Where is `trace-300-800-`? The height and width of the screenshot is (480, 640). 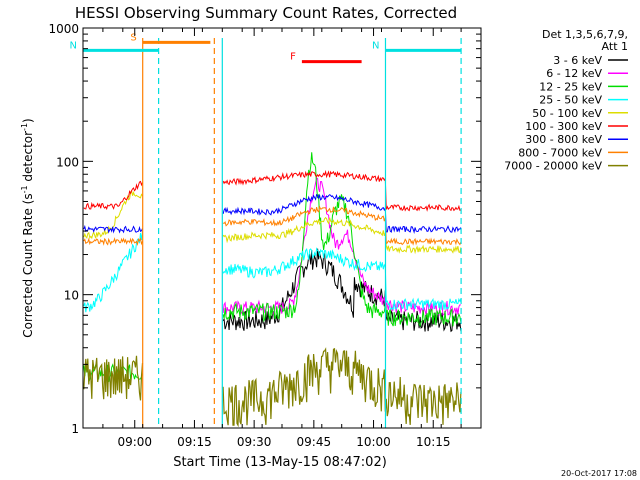
trace-300-800- is located at coordinates (272, 214).